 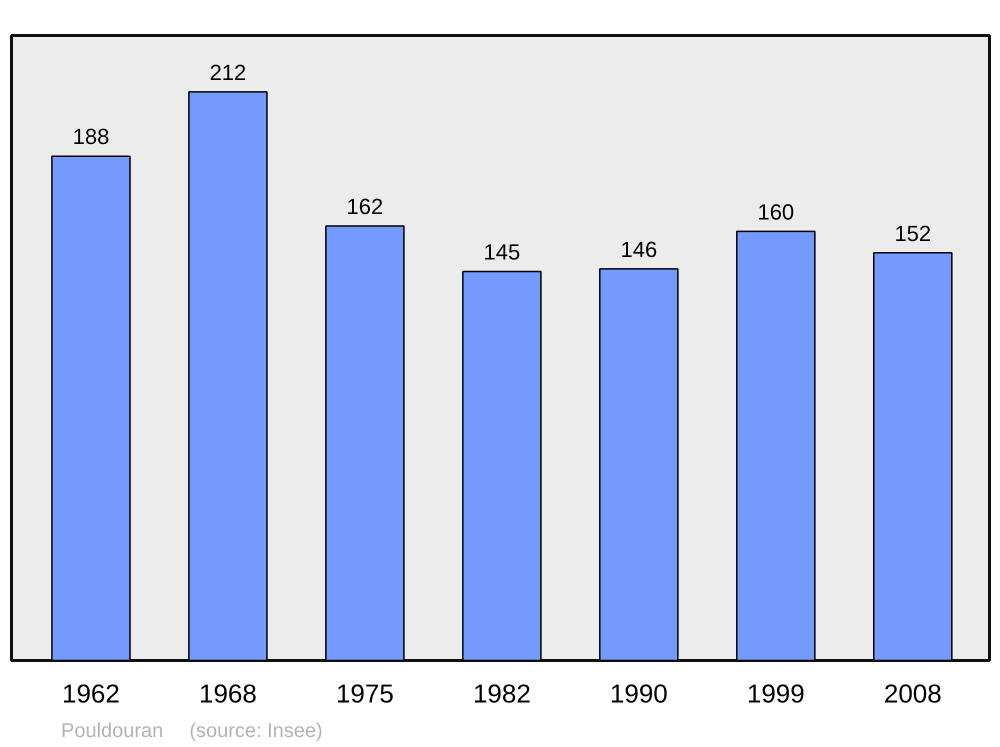 What do you see at coordinates (913, 233) in the screenshot?
I see `data-label: 152` at bounding box center [913, 233].